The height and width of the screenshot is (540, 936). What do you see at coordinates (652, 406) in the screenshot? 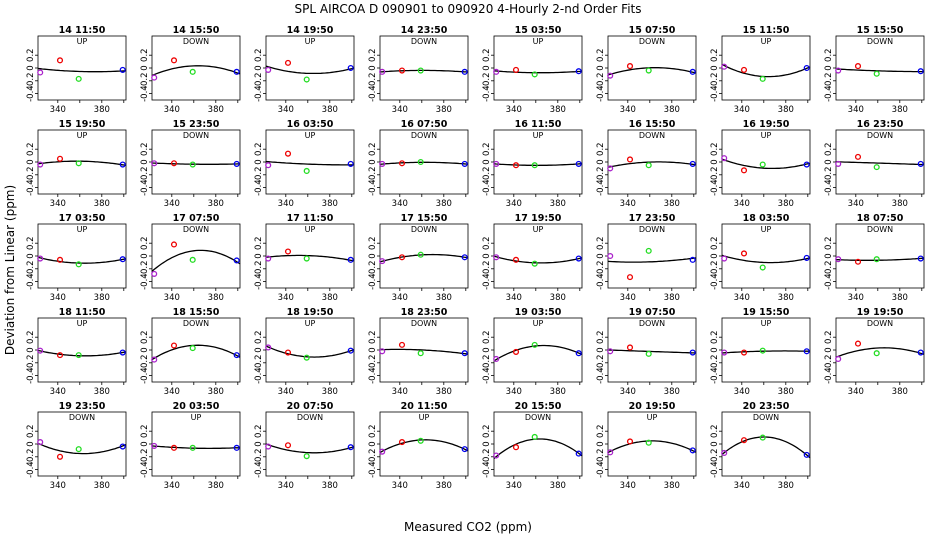
I see `panel-title: 20 19:50` at bounding box center [652, 406].